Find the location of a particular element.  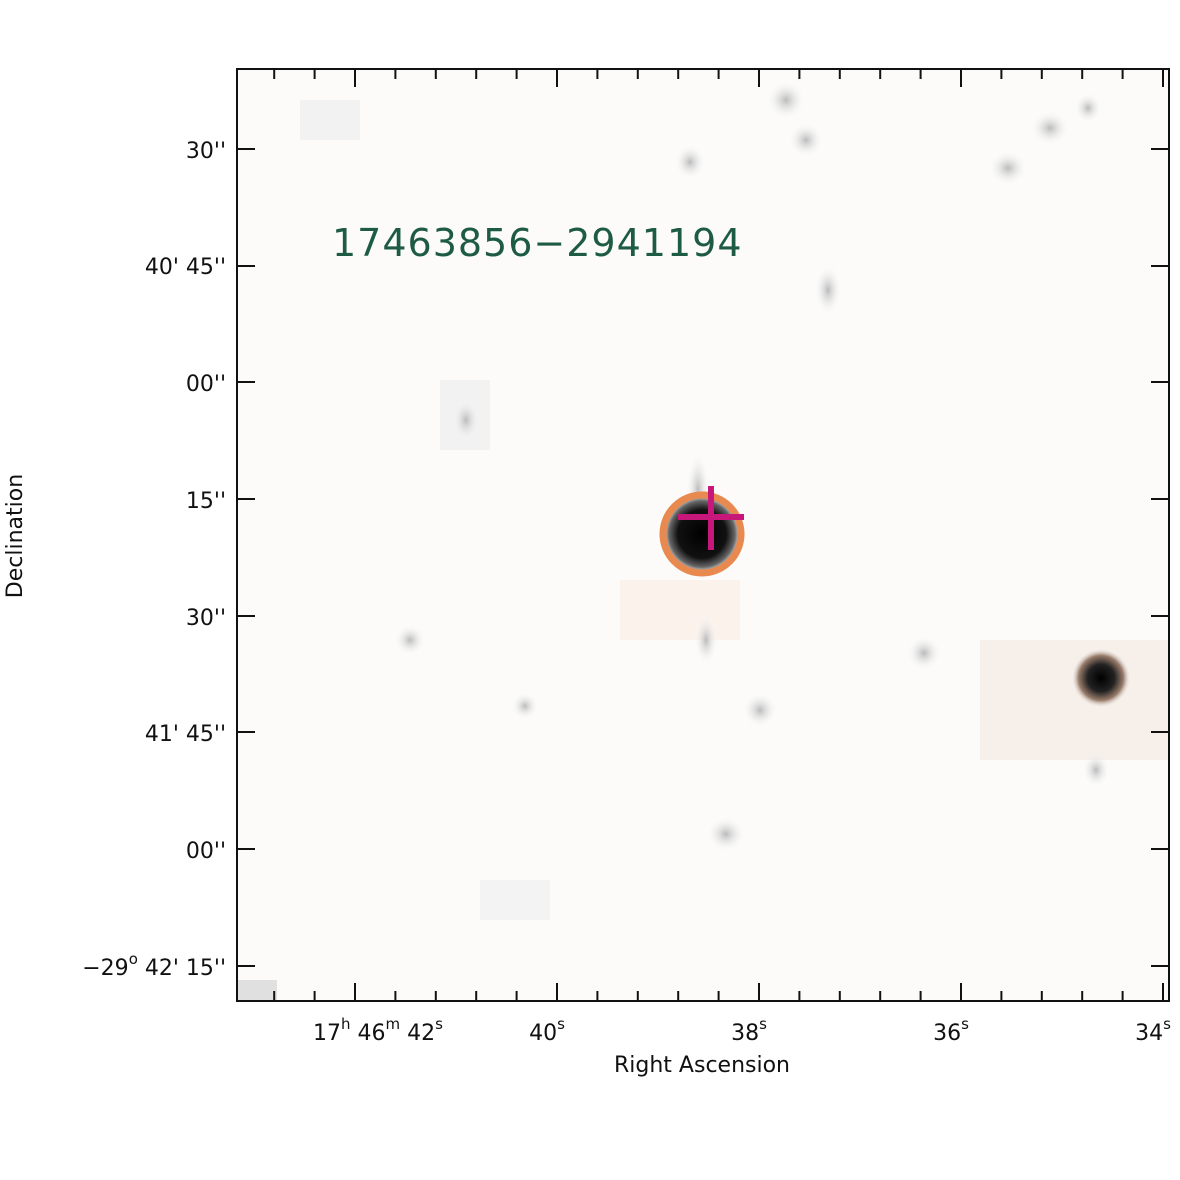

source-circle-marker is located at coordinates (702, 534).